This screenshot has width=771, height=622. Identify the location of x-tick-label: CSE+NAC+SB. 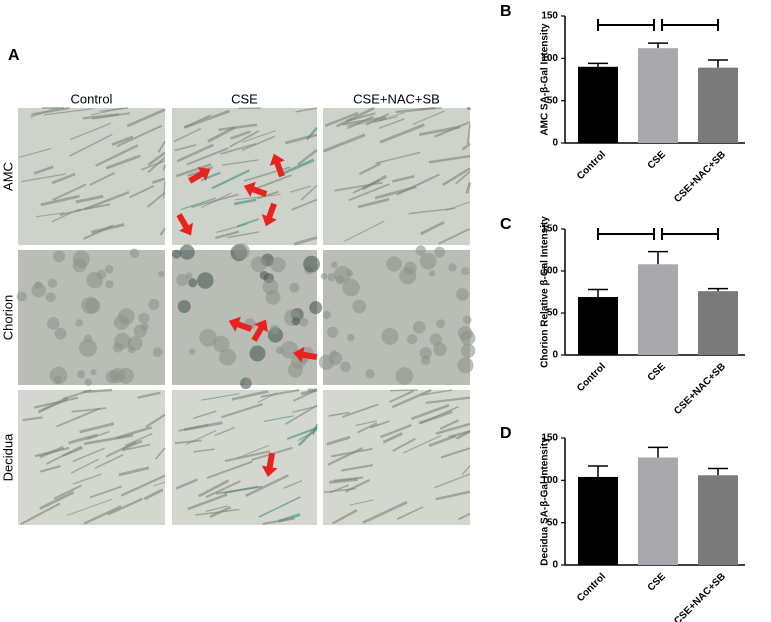
(700, 596).